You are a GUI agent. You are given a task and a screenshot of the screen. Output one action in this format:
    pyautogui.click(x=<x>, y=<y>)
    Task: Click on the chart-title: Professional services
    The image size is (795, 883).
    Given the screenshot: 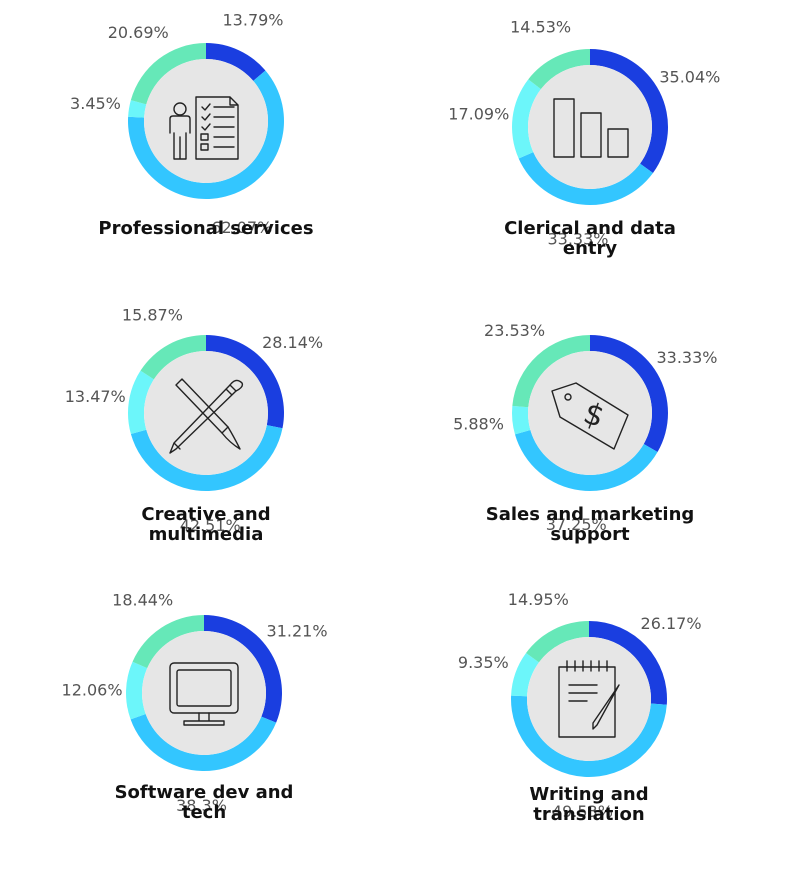 What is the action you would take?
    pyautogui.click(x=205, y=228)
    